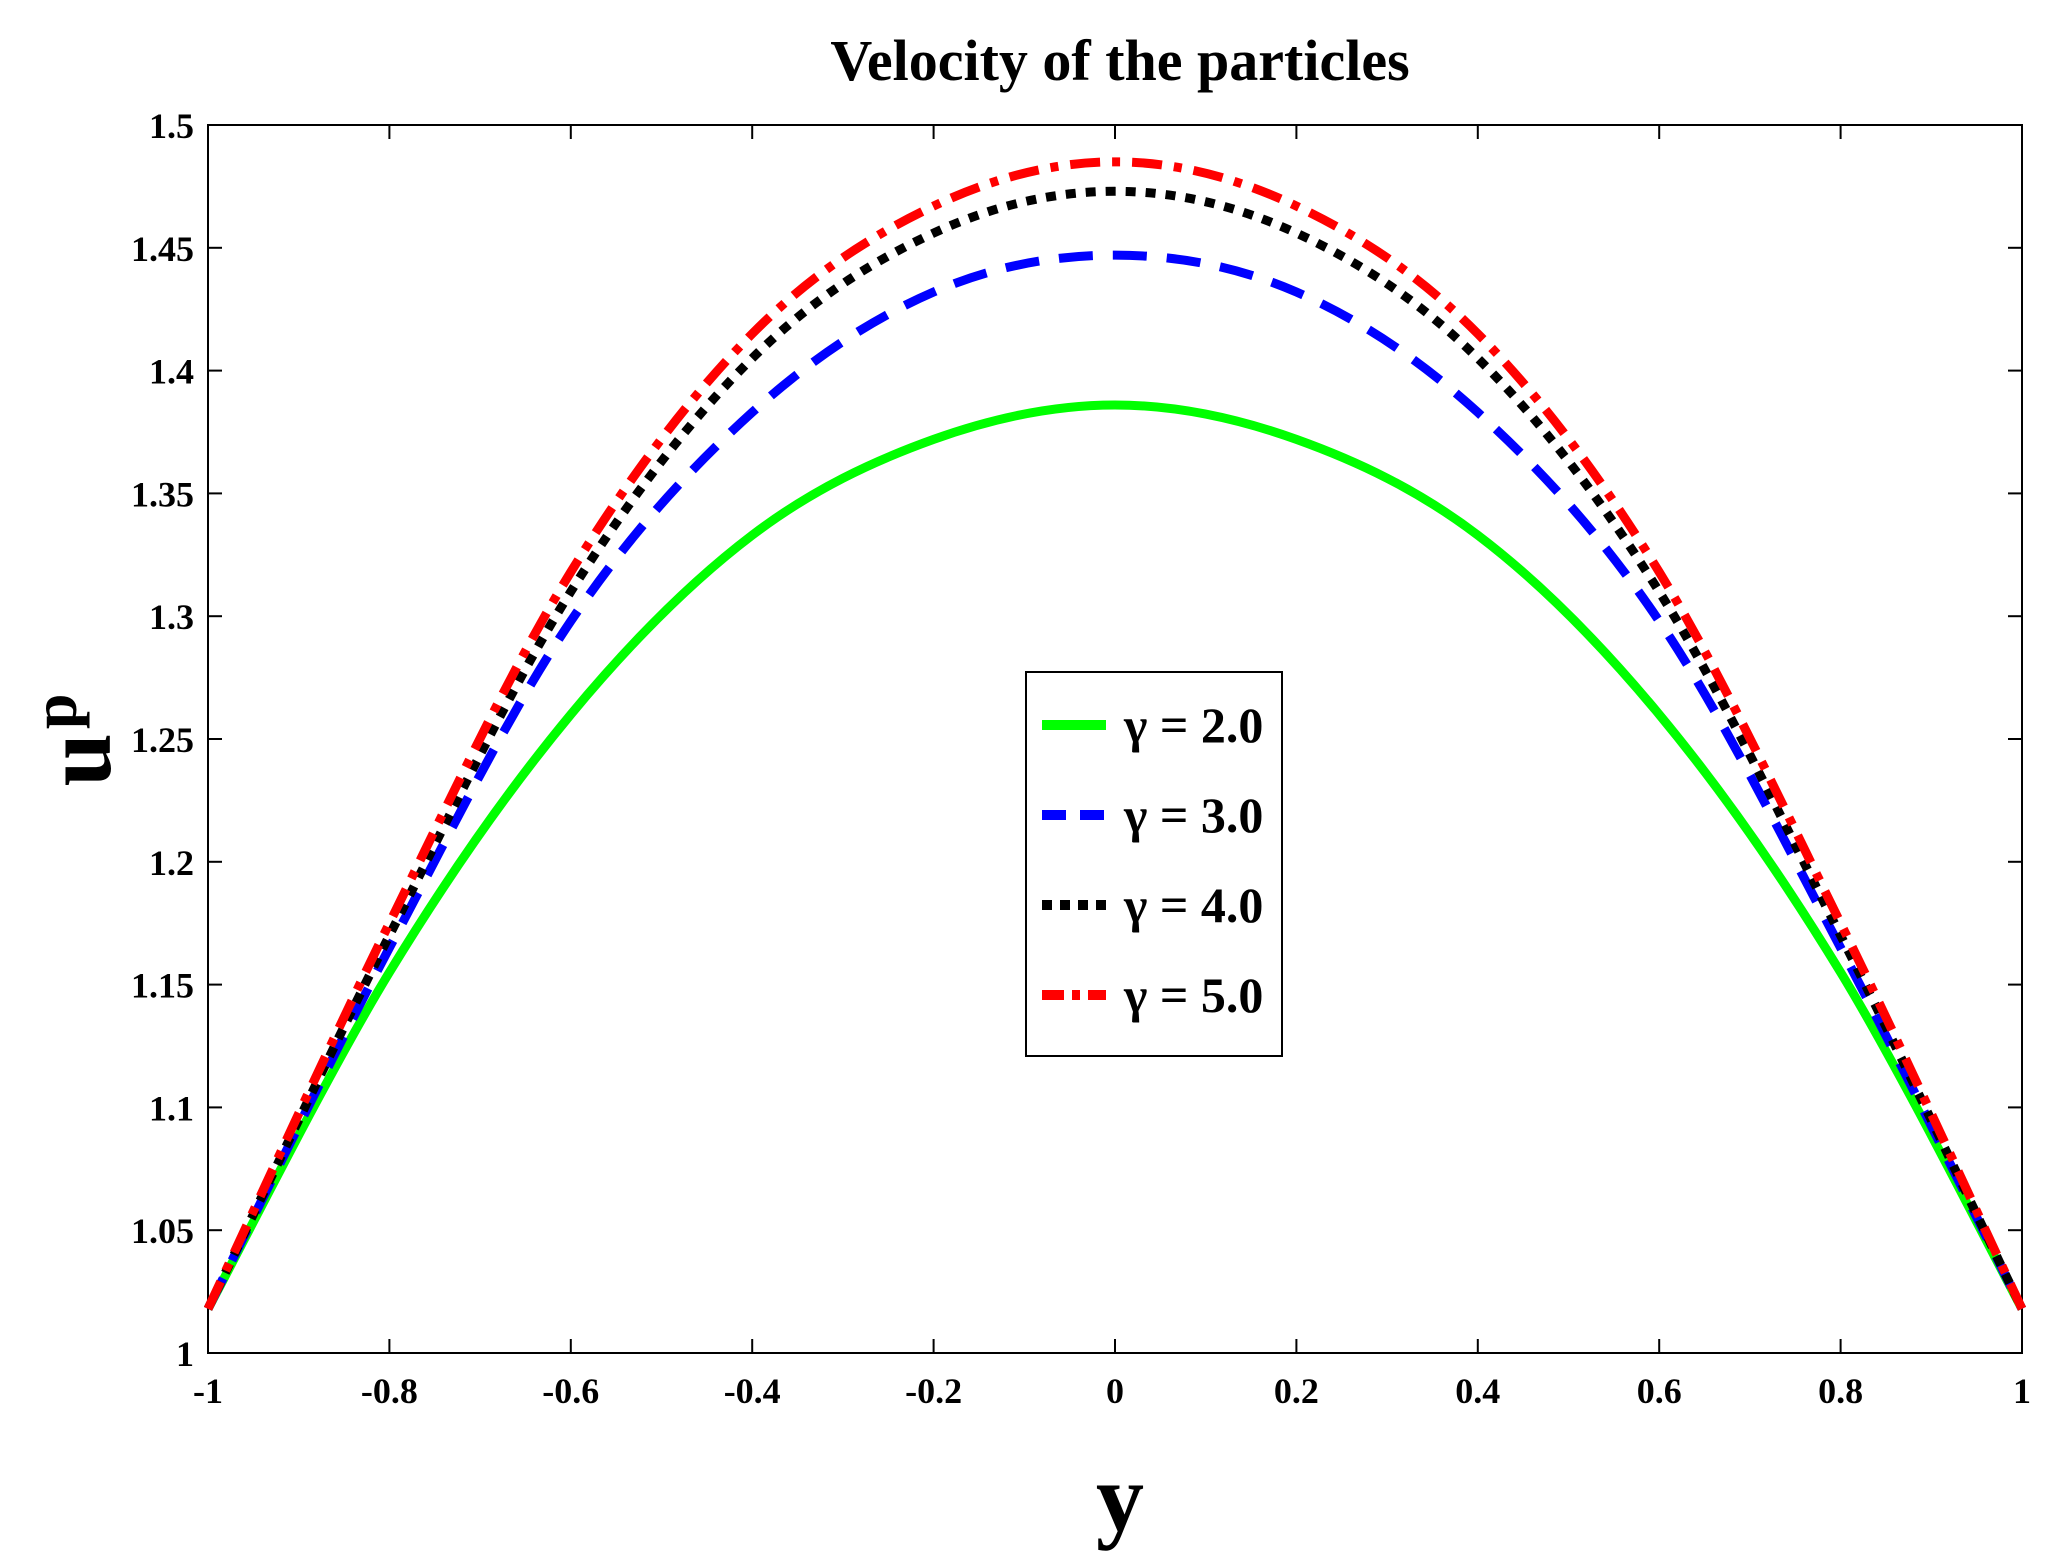 This screenshot has height=1564, width=2066. What do you see at coordinates (77, 759) in the screenshot?
I see `y-axis-label-main: u` at bounding box center [77, 759].